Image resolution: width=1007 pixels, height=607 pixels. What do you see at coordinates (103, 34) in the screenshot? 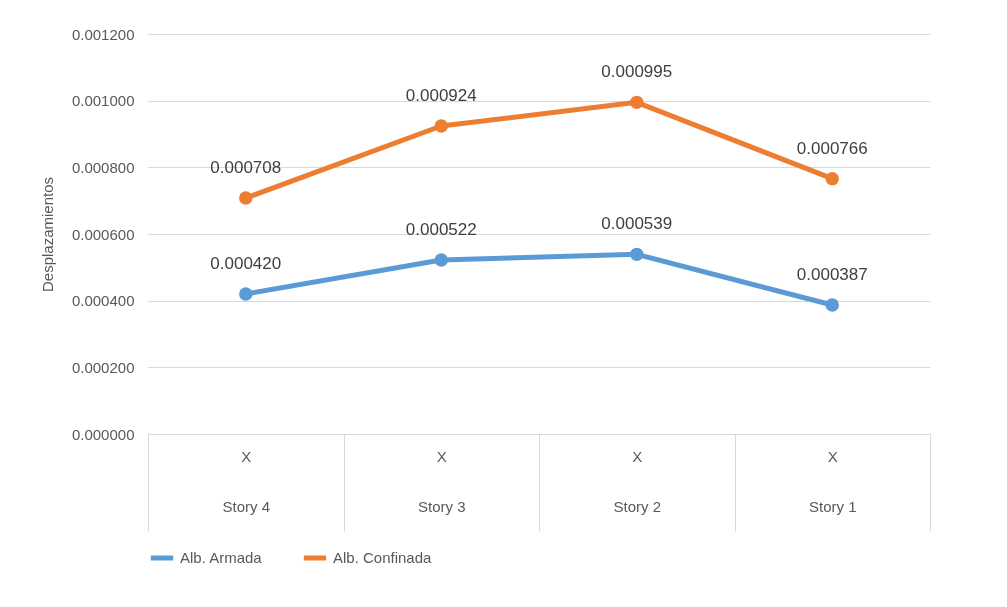
I see `y-tick-label: 0.001200` at bounding box center [103, 34].